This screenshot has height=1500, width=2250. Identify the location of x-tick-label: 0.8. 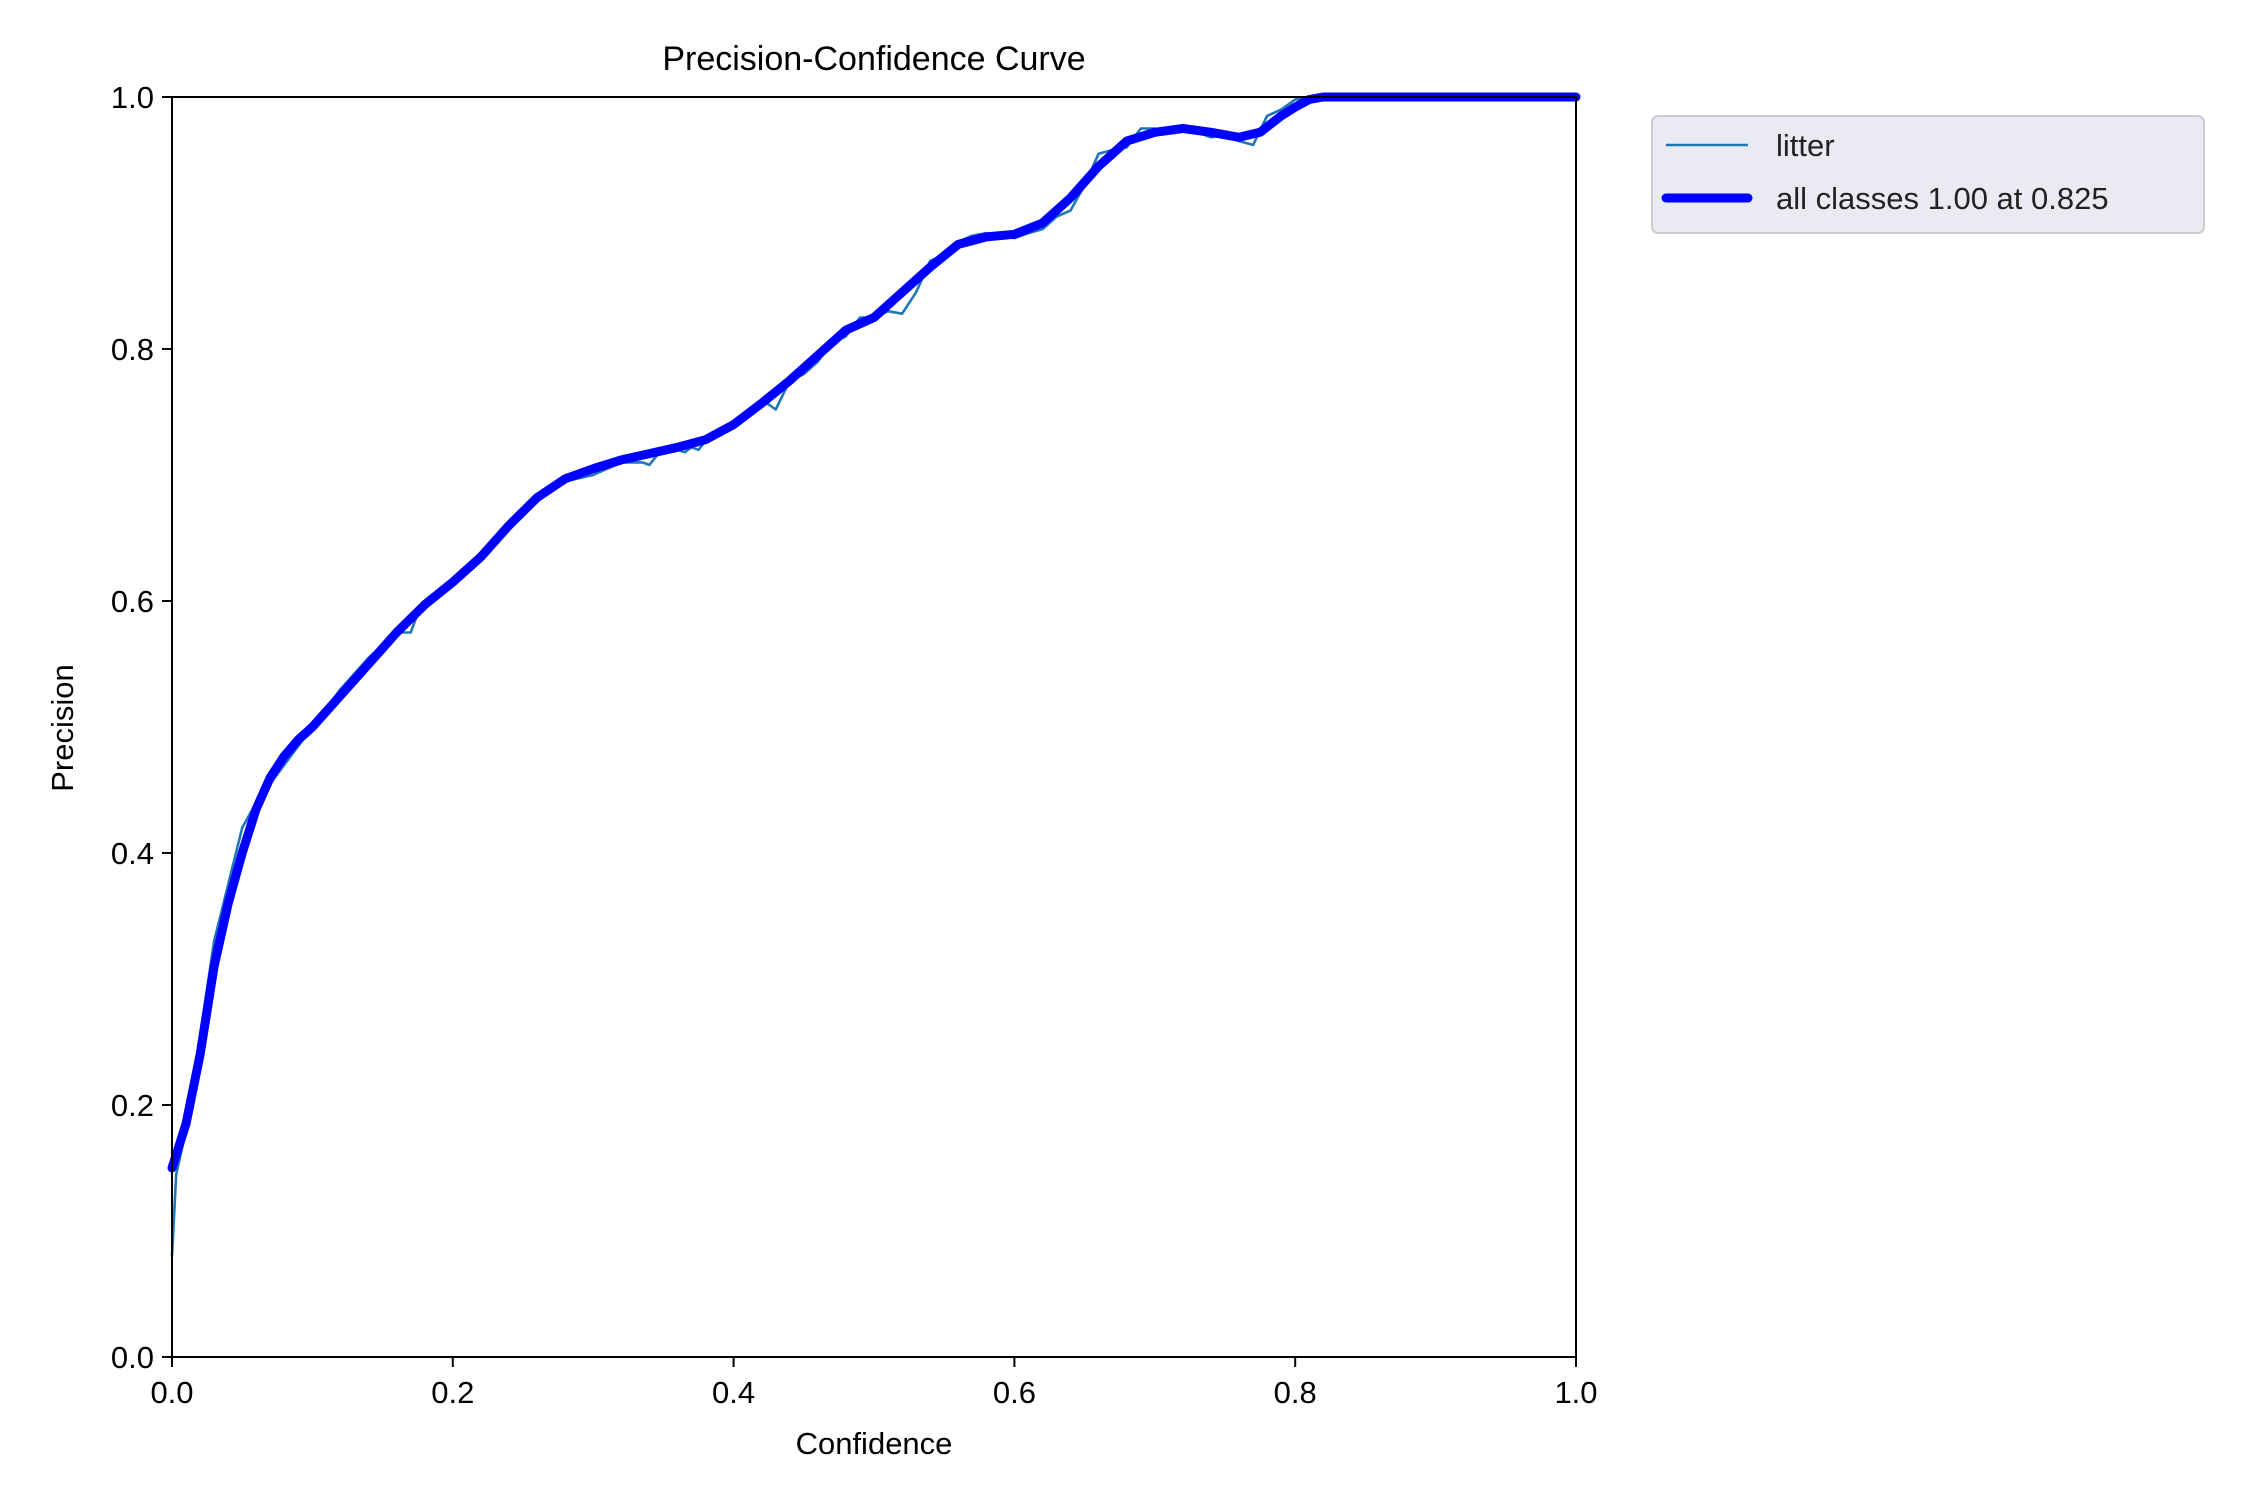
(1295, 1392).